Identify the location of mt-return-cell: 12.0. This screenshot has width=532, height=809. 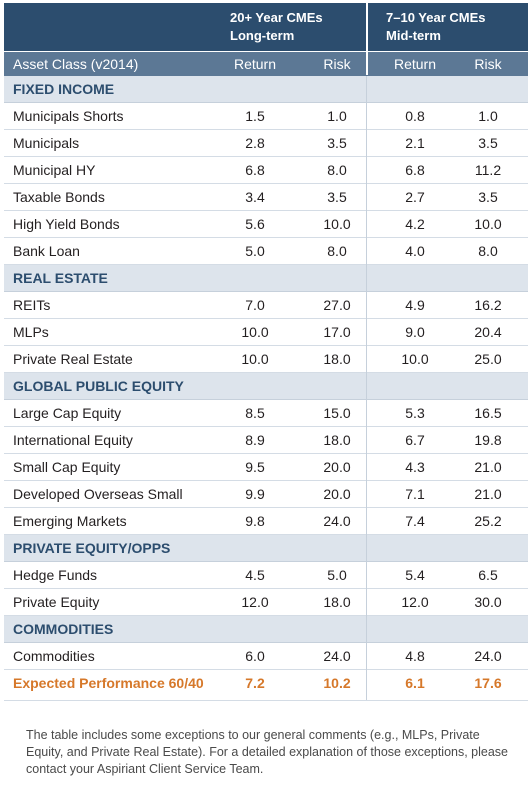
(415, 602).